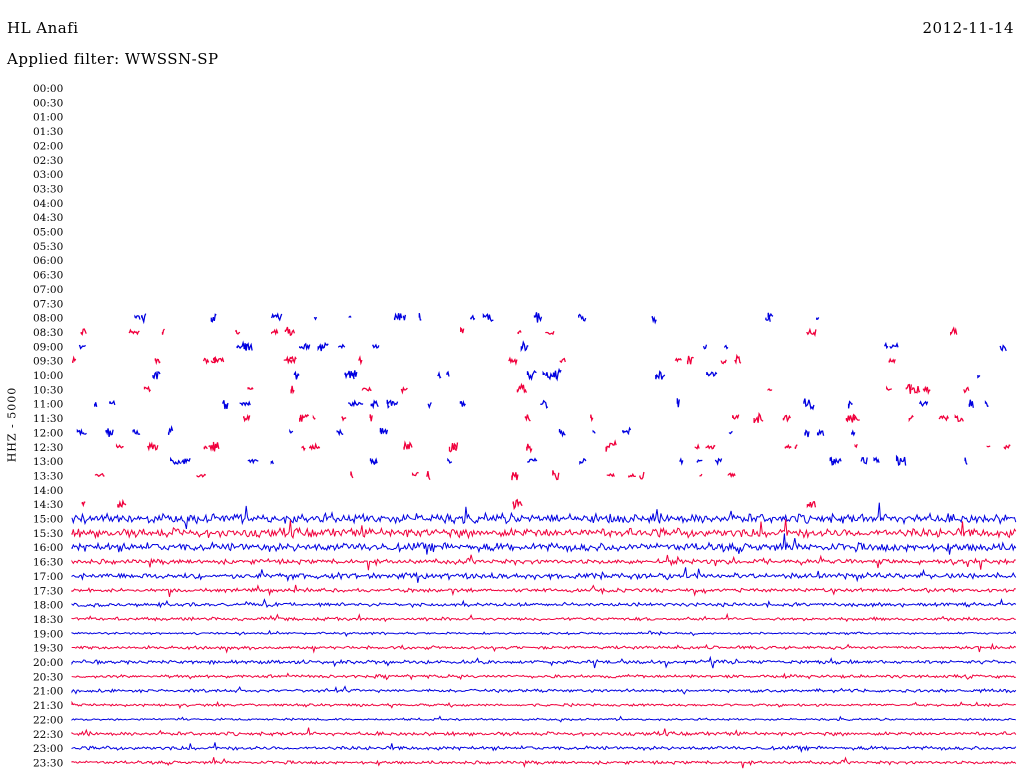  I want to click on row-time-label: 14:30, so click(48, 505).